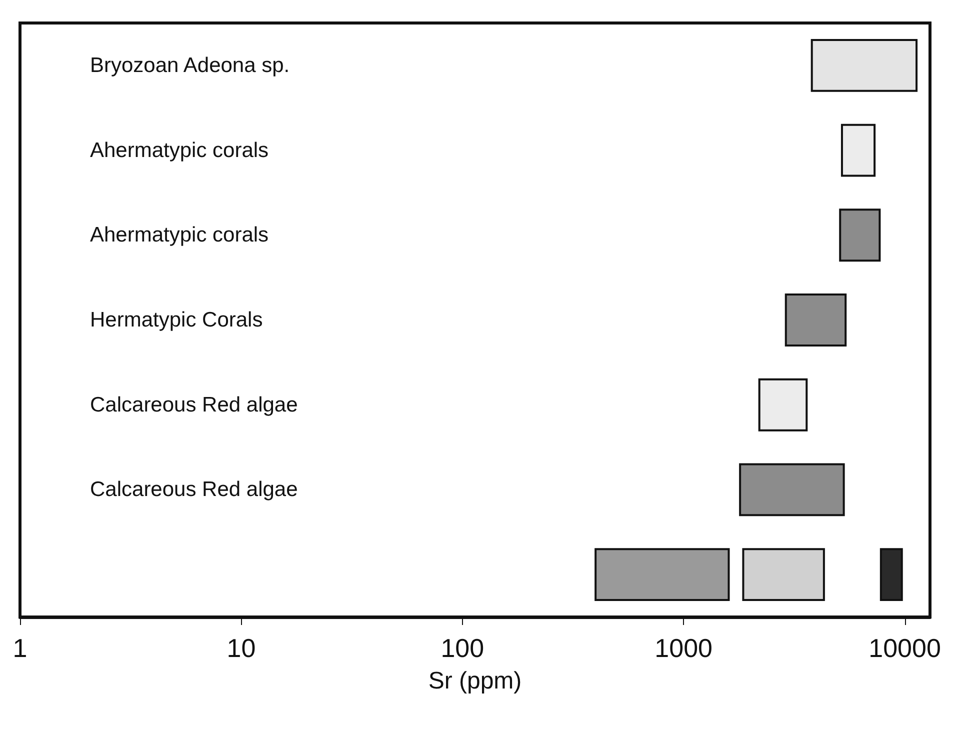 The width and height of the screenshot is (971, 737). What do you see at coordinates (176, 320) in the screenshot?
I see `y-tick-label: Hermatypic Corals` at bounding box center [176, 320].